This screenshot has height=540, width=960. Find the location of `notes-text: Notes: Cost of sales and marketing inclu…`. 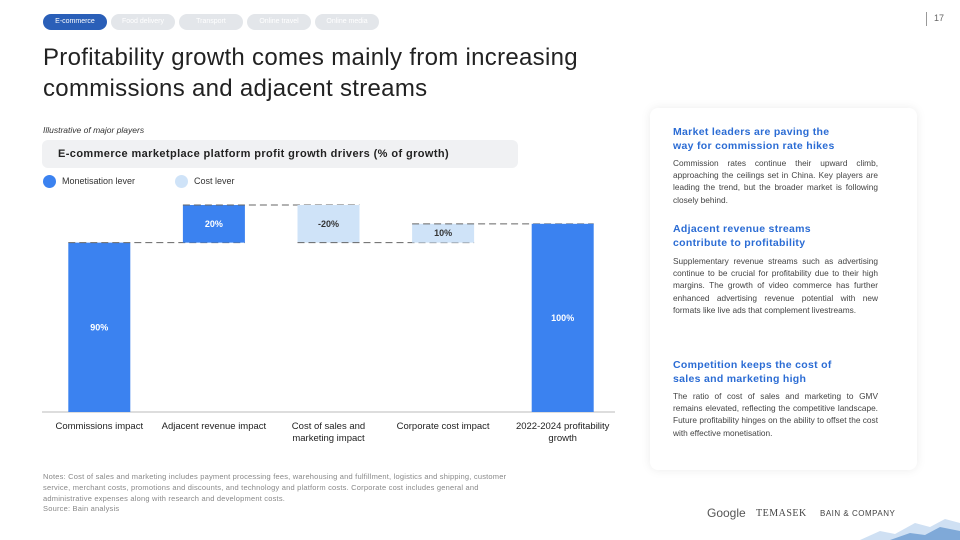

notes-text: Notes: Cost of sales and marketing inclu… is located at coordinates (275, 487).